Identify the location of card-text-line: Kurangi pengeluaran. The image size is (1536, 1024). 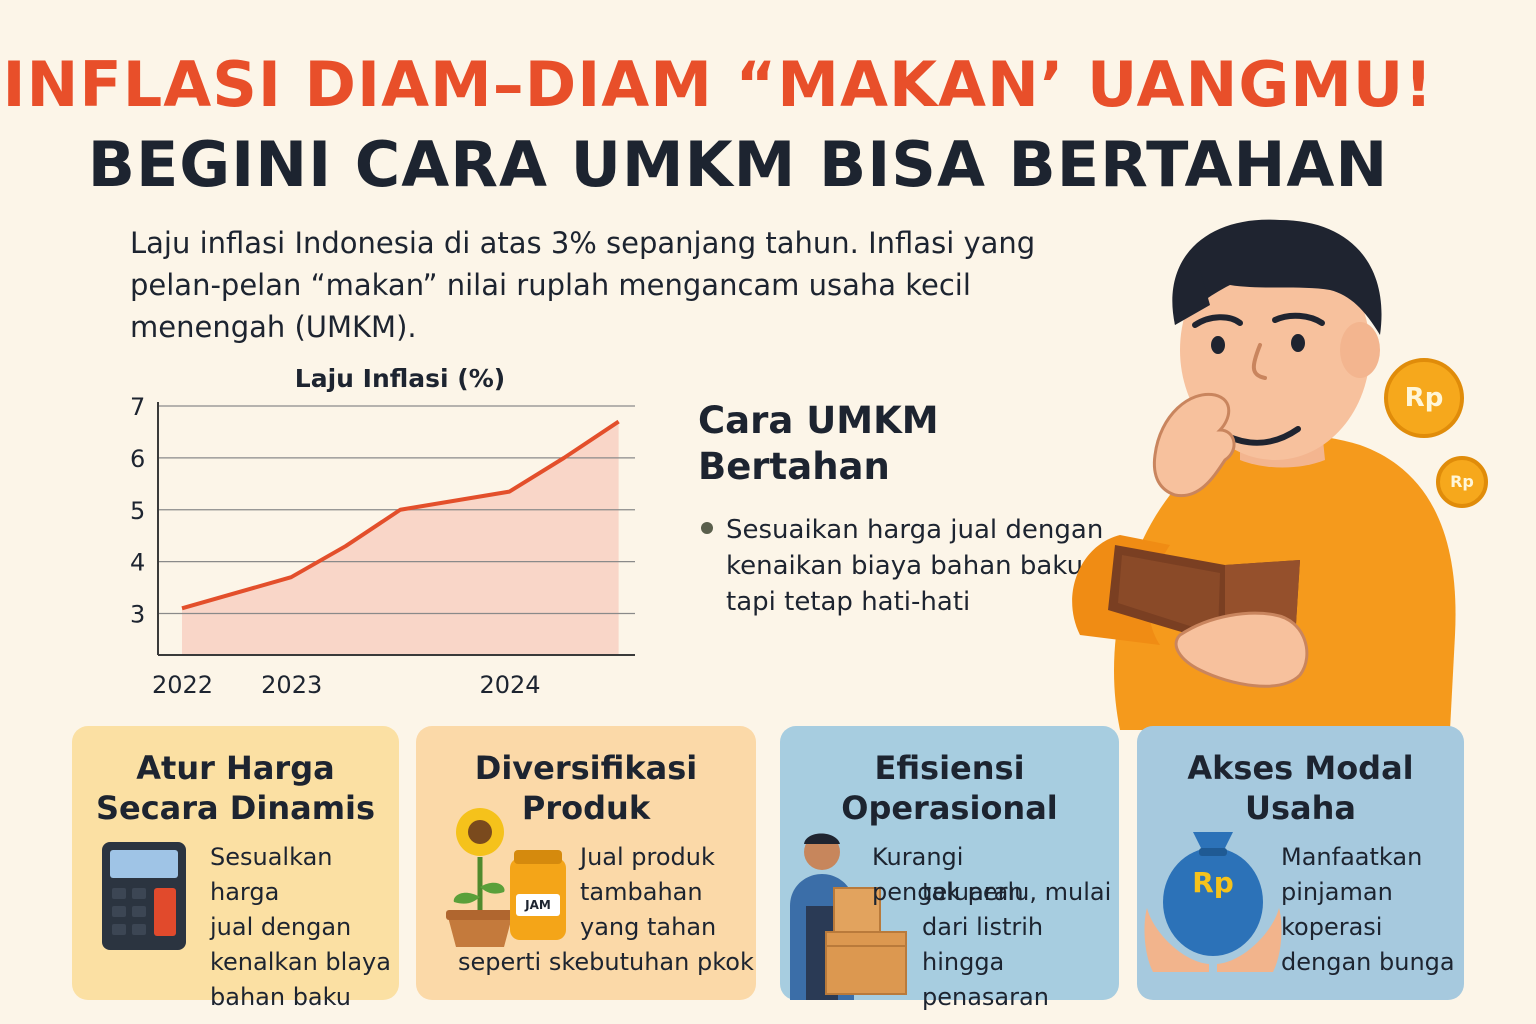
(948, 874).